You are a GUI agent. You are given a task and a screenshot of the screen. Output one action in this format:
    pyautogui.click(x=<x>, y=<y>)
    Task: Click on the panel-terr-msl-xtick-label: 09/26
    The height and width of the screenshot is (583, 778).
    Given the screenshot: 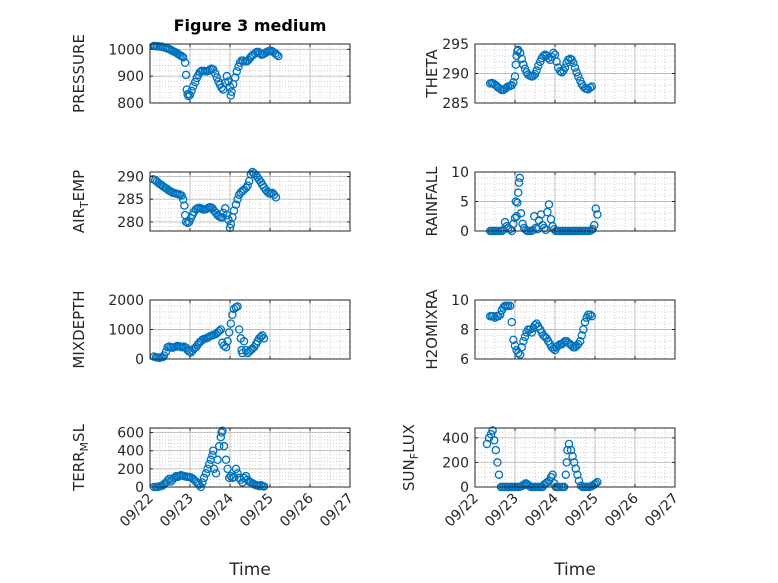 What is the action you would take?
    pyautogui.click(x=297, y=510)
    